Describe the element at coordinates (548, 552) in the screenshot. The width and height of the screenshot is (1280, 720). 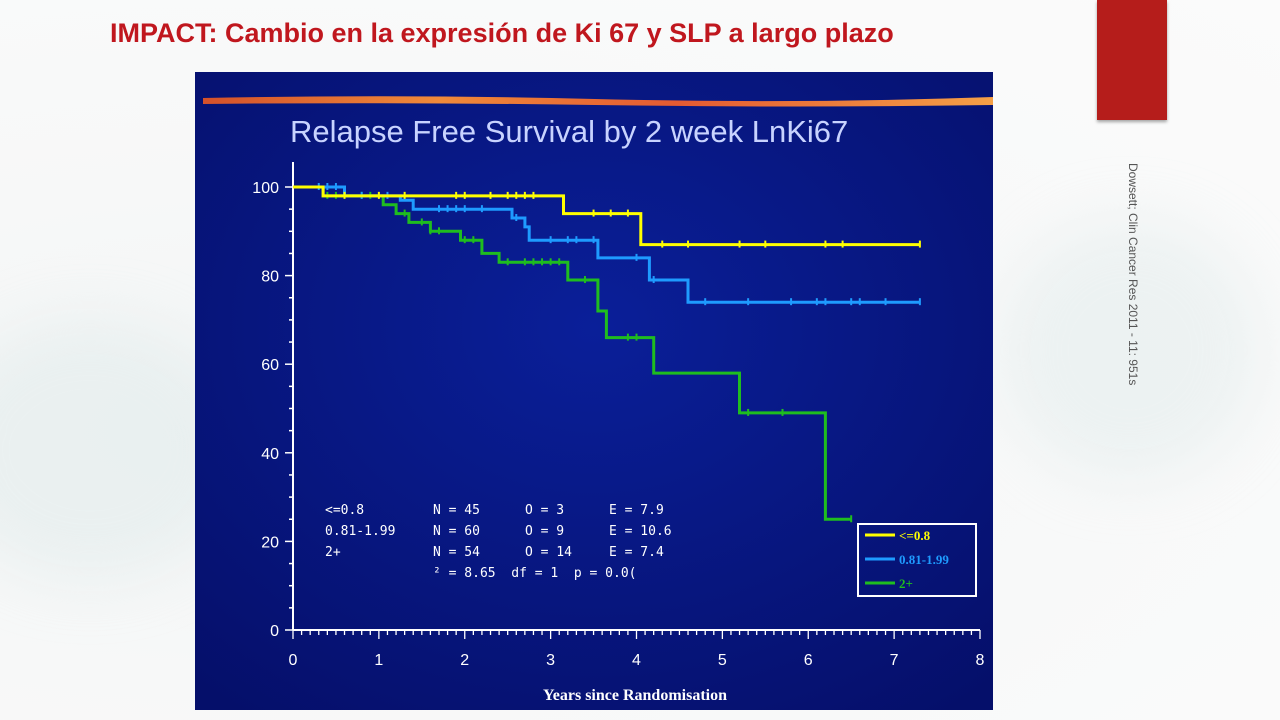
I see `stats-o-3: O = 14` at that location.